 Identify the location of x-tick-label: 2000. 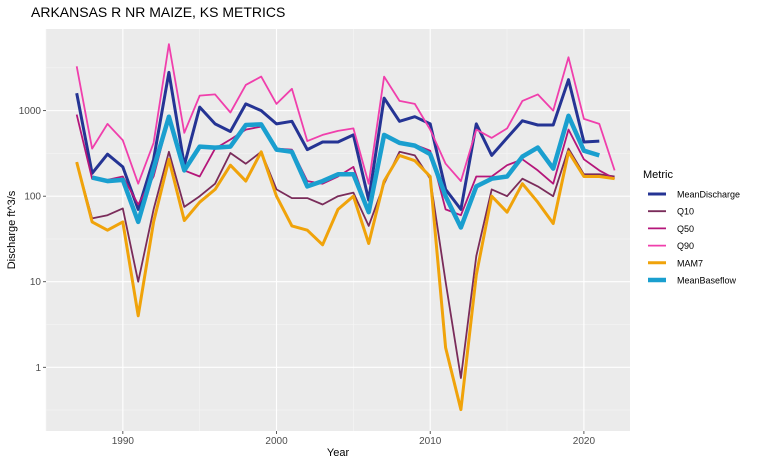
(276, 441).